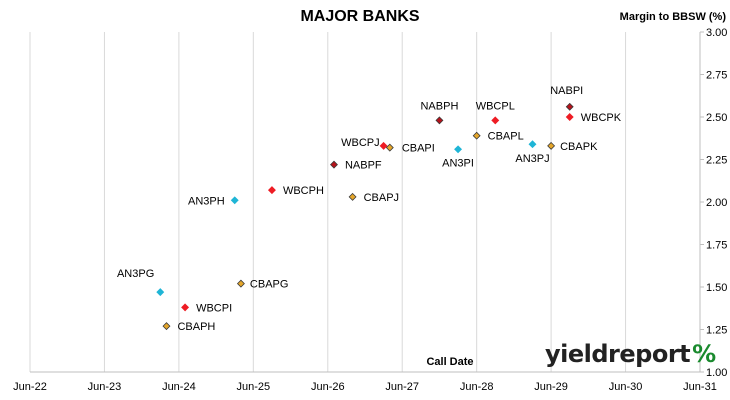 The height and width of the screenshot is (400, 730). What do you see at coordinates (166, 326) in the screenshot?
I see `marker-cbaph` at bounding box center [166, 326].